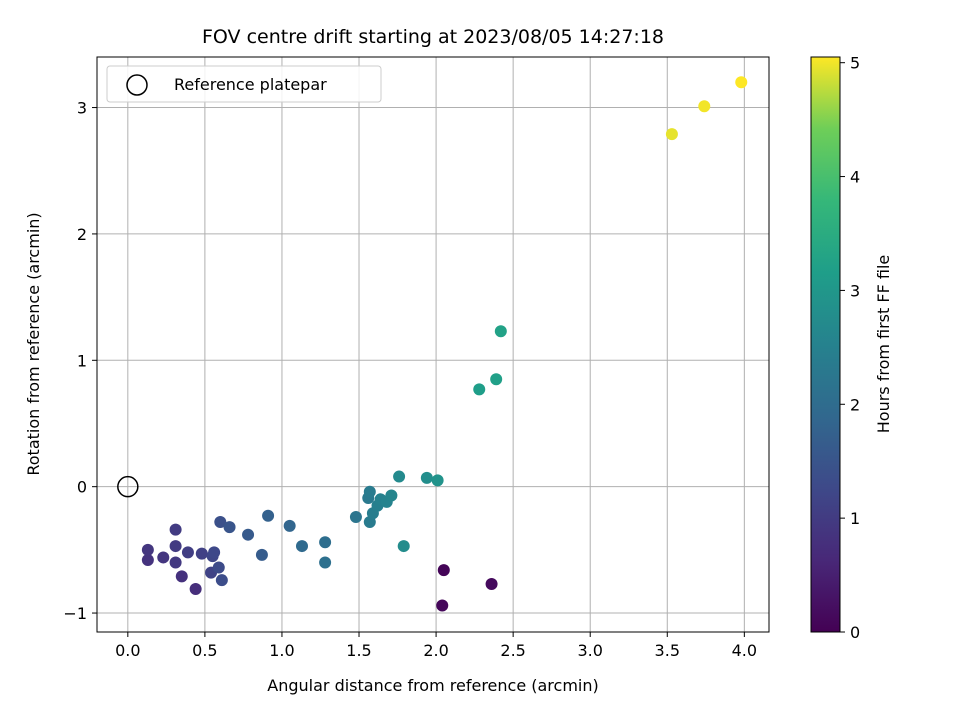 The image size is (960, 720). I want to click on legend: Reference platepar, so click(244, 84).